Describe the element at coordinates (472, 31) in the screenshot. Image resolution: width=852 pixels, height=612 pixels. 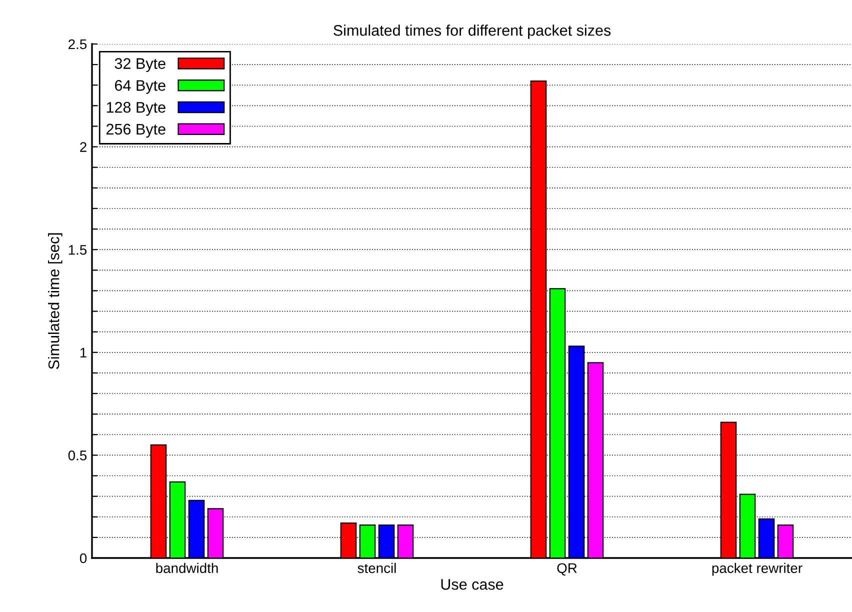
I see `chart-title: Simulated times for different packet sizes` at that location.